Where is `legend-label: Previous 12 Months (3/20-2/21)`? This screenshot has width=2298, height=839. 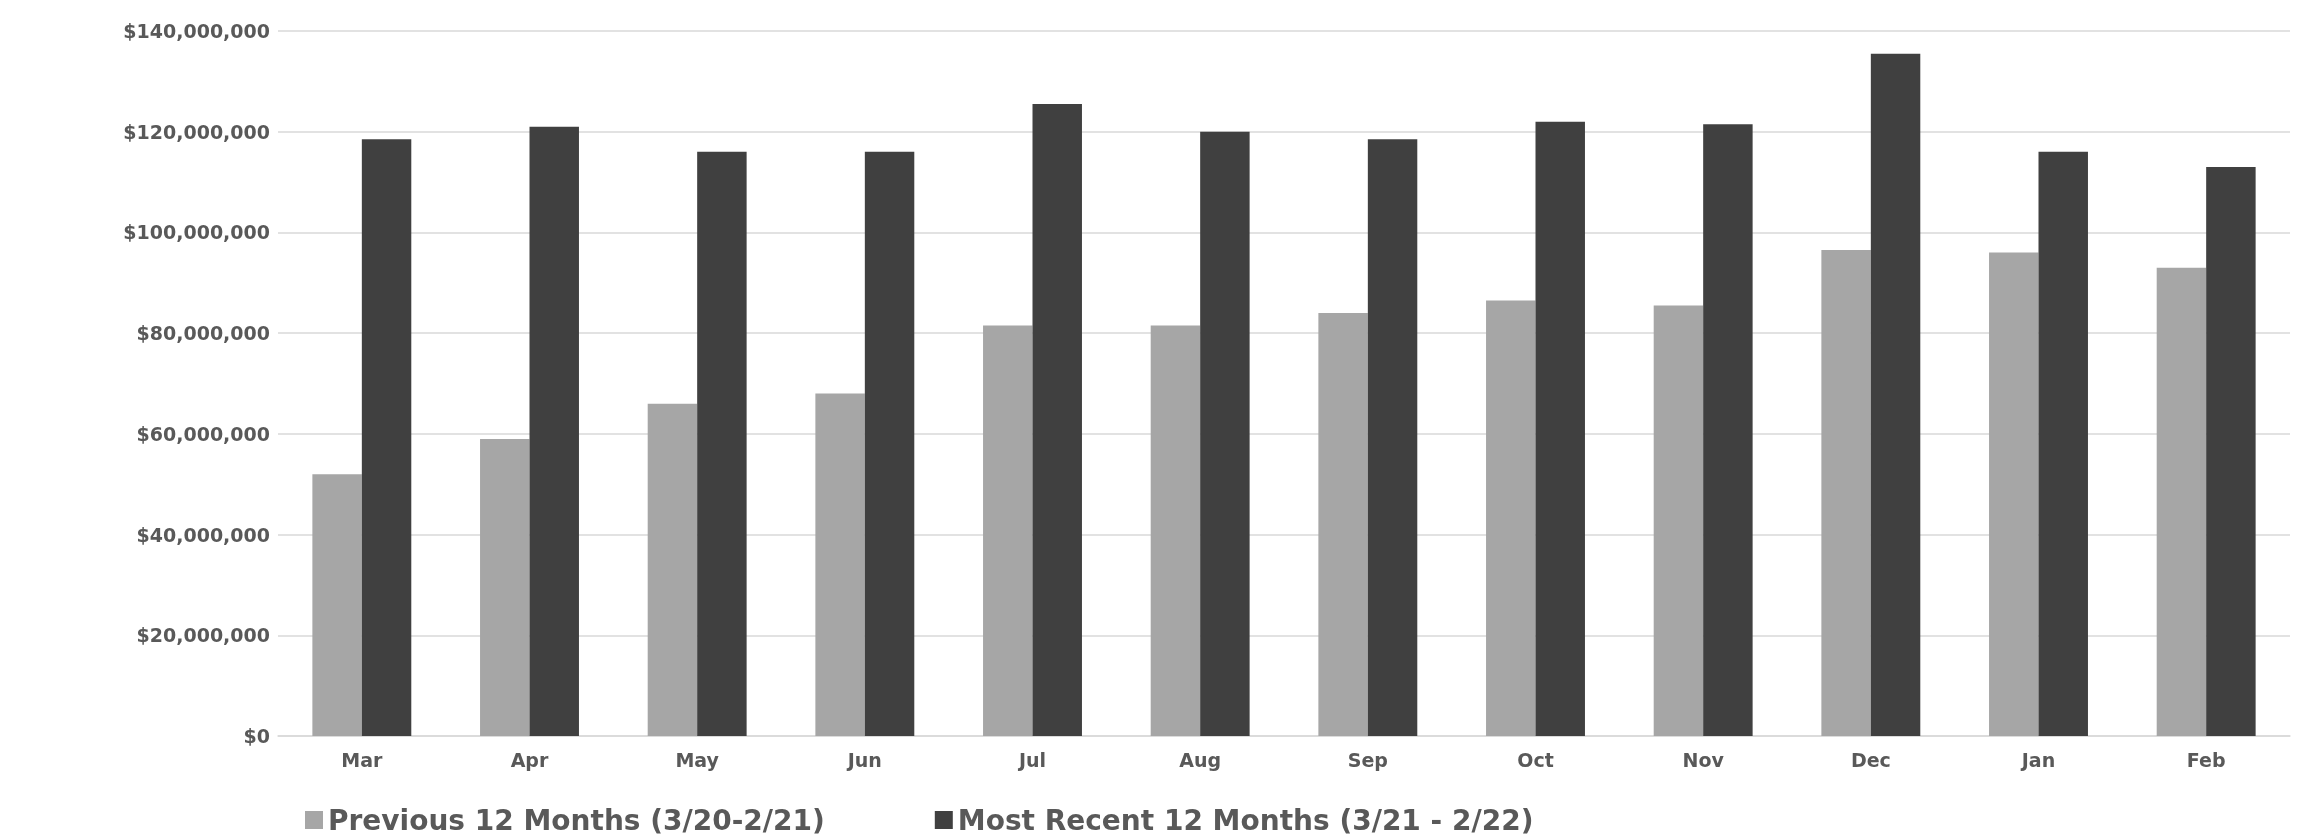 legend-label: Previous 12 Months (3/20-2/21) is located at coordinates (576, 820).